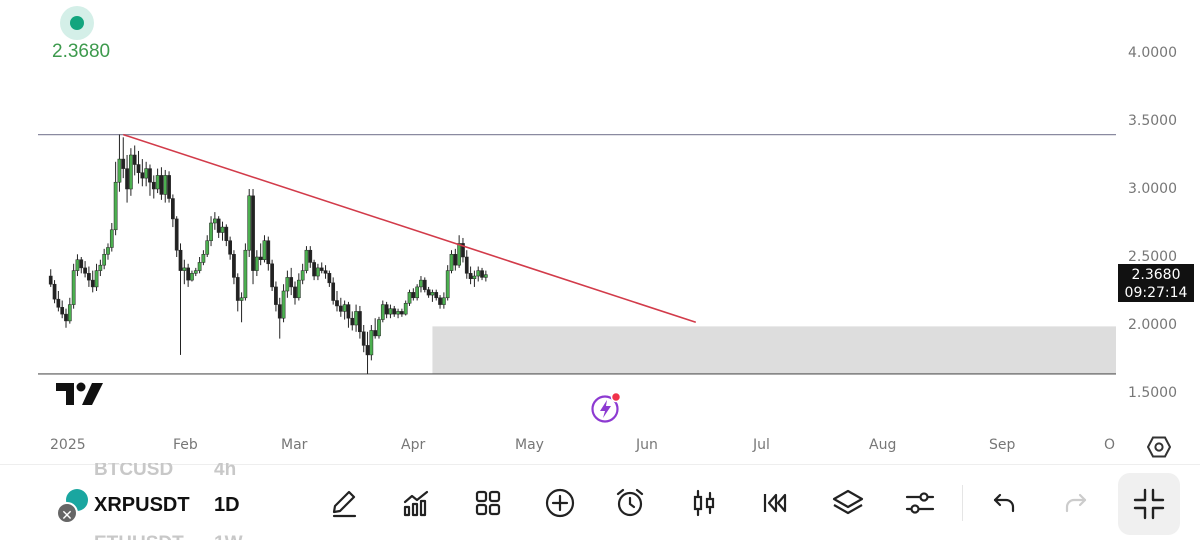  I want to click on symbol-picker-prev: BTCUSD, so click(134, 470).